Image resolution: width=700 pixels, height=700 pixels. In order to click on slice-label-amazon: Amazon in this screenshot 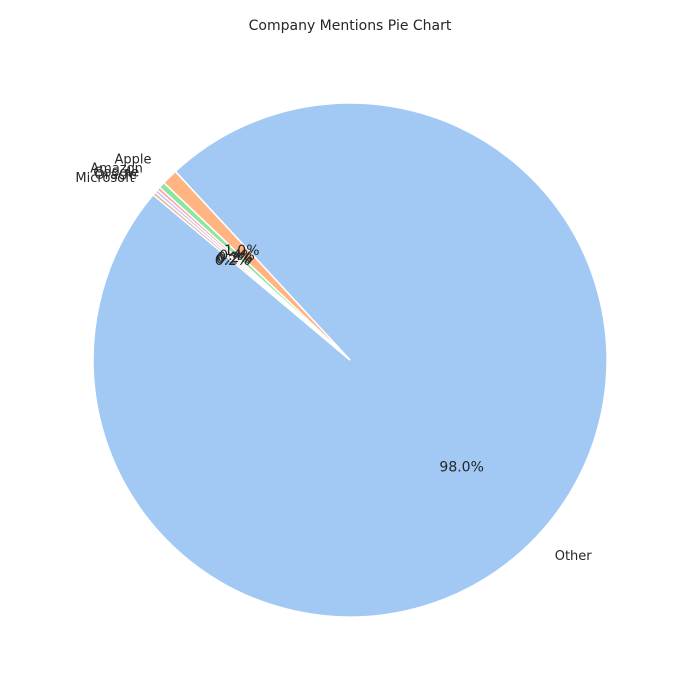, I will do `click(116, 169)`.